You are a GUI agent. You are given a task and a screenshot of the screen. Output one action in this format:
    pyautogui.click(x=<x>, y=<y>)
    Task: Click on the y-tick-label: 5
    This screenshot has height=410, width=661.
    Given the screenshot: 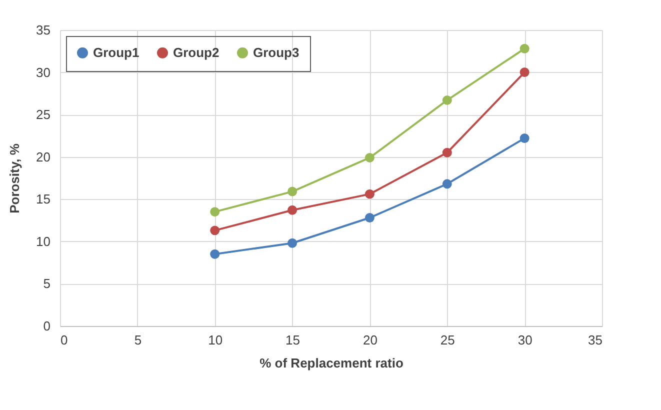 What is the action you would take?
    pyautogui.click(x=46, y=284)
    